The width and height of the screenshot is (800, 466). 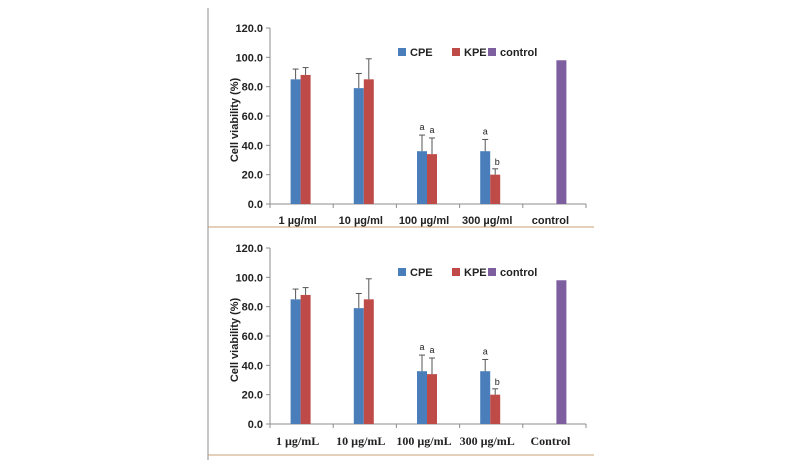 I want to click on x-tick-label: Control, so click(x=551, y=441).